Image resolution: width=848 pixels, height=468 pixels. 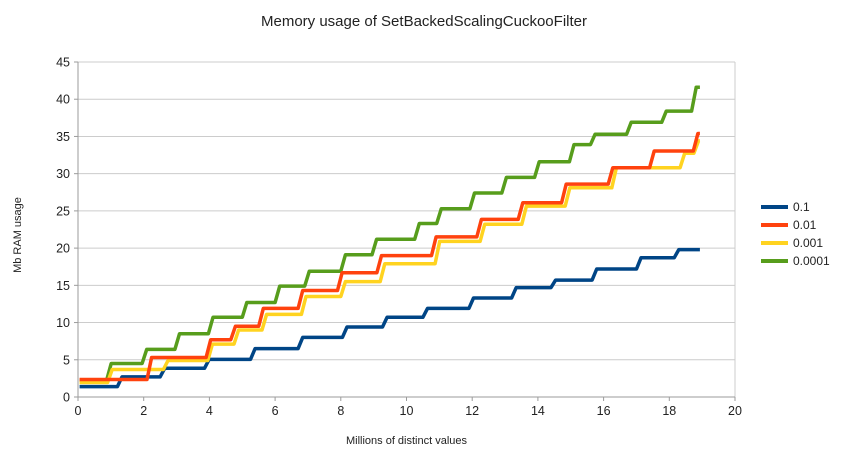 What do you see at coordinates (18, 235) in the screenshot?
I see `y-axis-title: Mb RAM usage` at bounding box center [18, 235].